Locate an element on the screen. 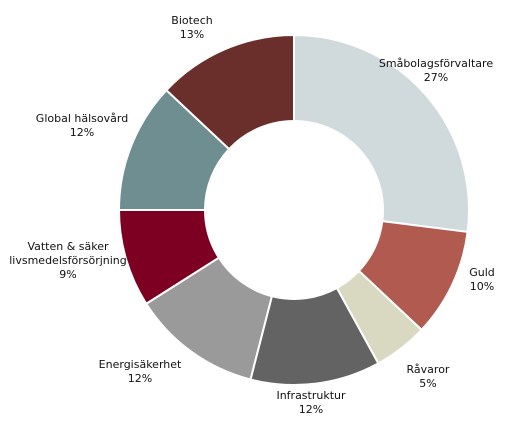 This screenshot has height=425, width=514. slice-label: Global hälsovård 12% is located at coordinates (82, 126).